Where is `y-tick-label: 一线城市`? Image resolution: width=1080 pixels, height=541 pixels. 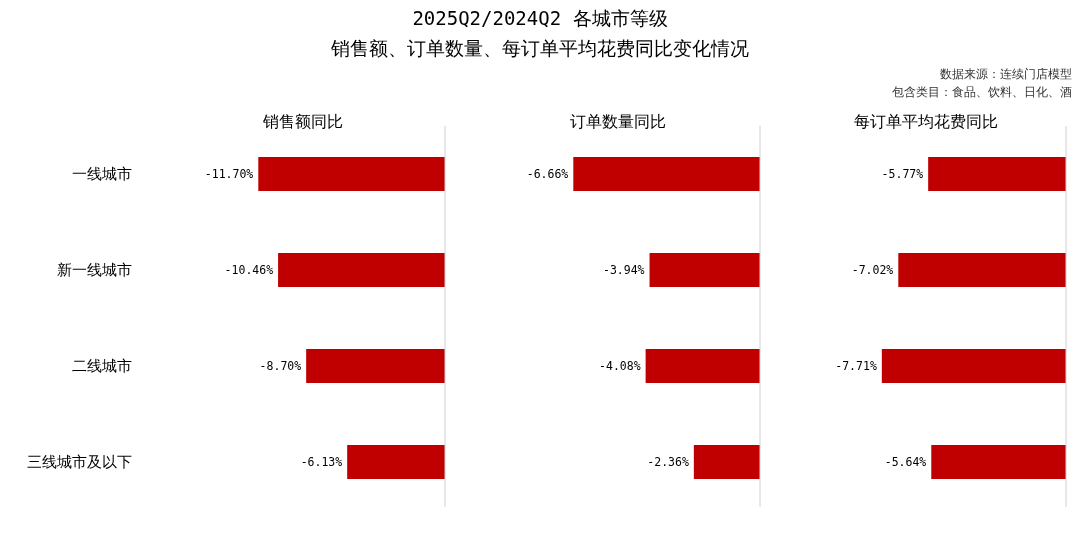 y-tick-label: 一线城市 is located at coordinates (102, 174).